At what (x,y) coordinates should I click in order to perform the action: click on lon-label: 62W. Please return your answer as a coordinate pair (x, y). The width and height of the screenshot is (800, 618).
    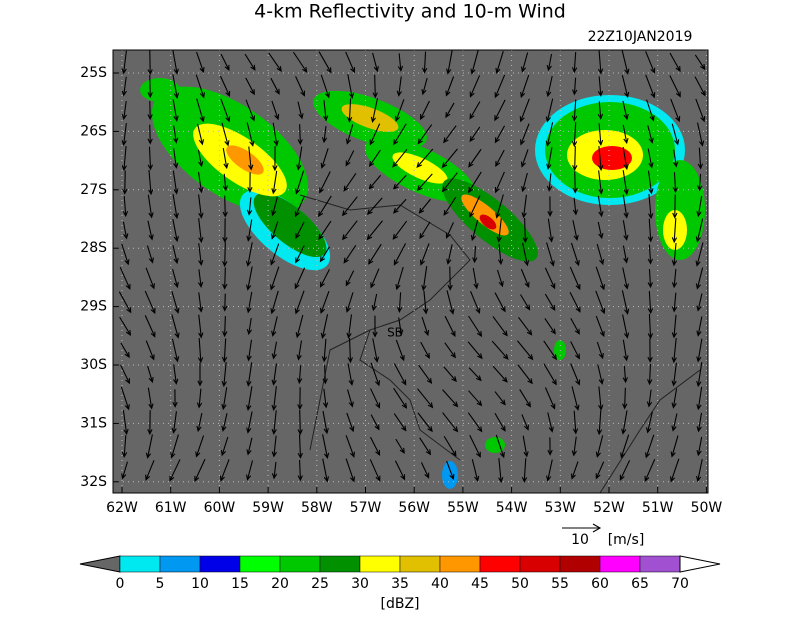
    Looking at the image, I should click on (122, 508).